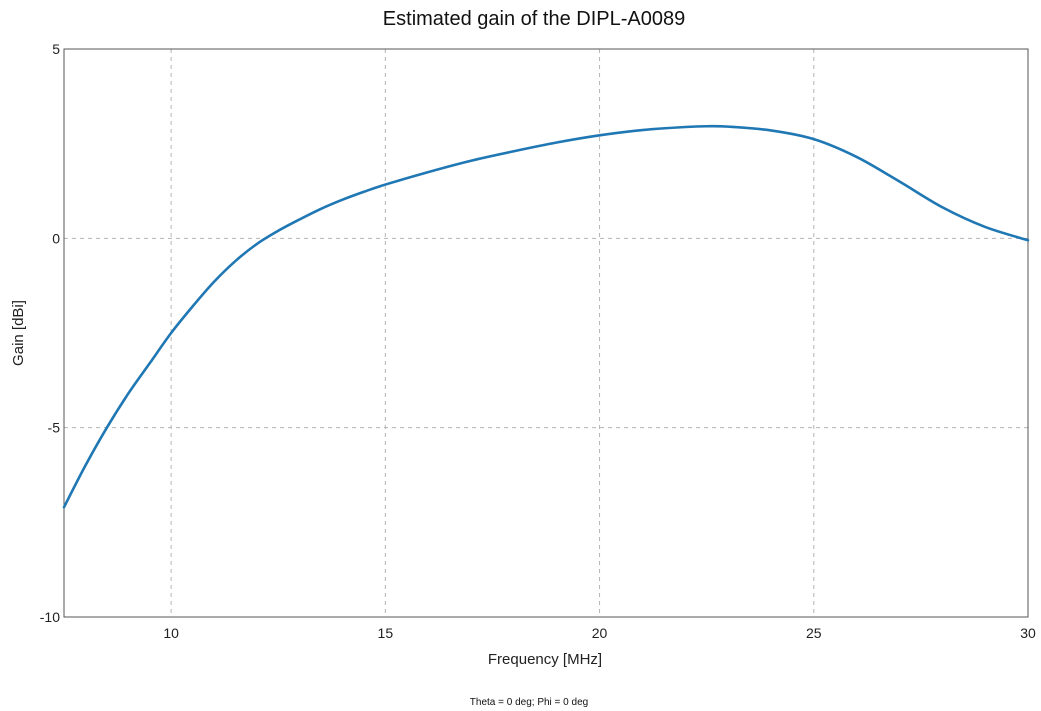 The width and height of the screenshot is (1041, 711). I want to click on y-tick-label: -10, so click(50, 617).